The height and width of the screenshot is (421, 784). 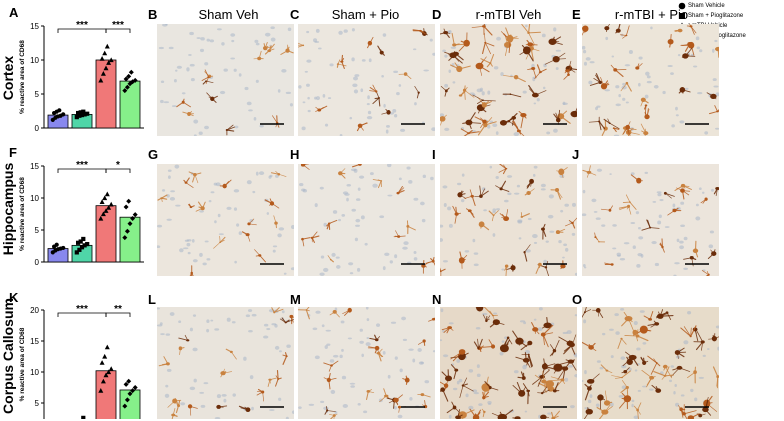 What do you see at coordinates (366, 220) in the screenshot?
I see `micrograph-H` at bounding box center [366, 220].